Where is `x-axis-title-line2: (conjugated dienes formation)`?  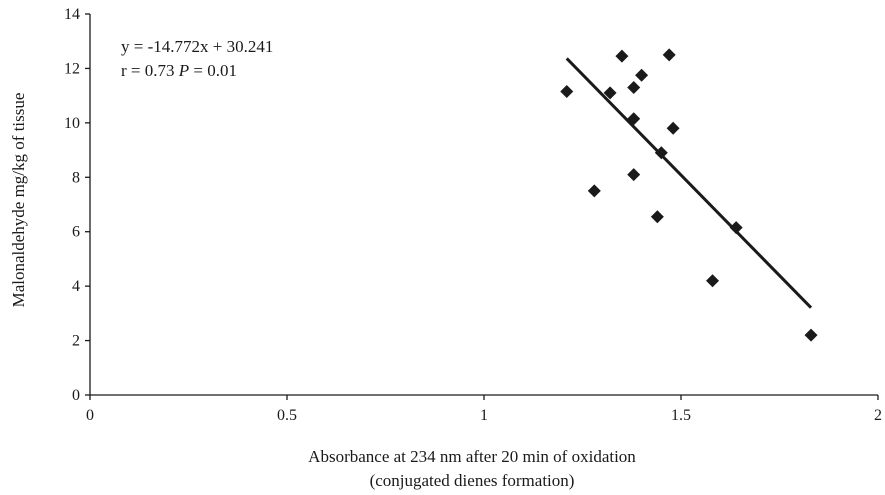 x-axis-title-line2: (conjugated dienes formation) is located at coordinates (472, 480).